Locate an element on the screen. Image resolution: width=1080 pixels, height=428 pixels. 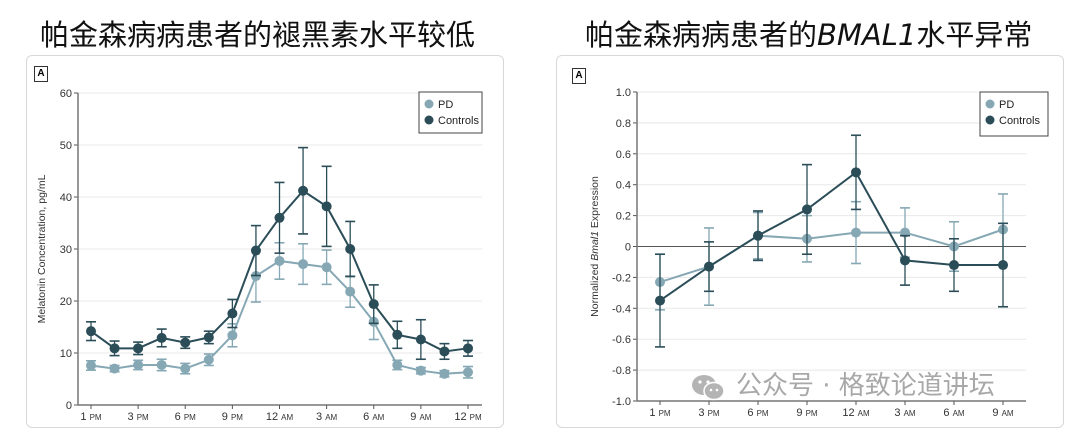
watermark: 公众号 · 格致论道讲坛 is located at coordinates (842, 383).